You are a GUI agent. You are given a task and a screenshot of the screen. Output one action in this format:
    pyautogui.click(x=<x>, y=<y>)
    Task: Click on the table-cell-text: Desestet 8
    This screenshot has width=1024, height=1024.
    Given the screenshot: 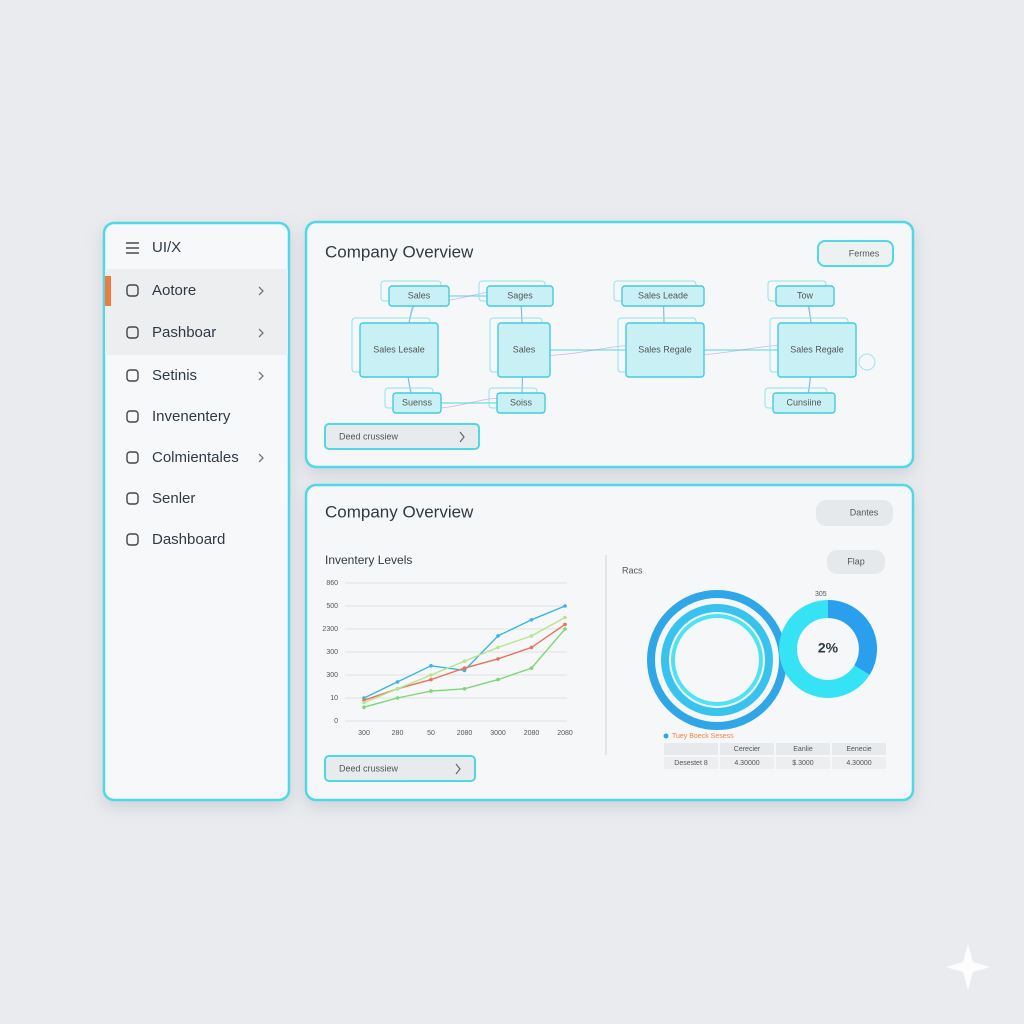 What is the action you would take?
    pyautogui.click(x=691, y=763)
    